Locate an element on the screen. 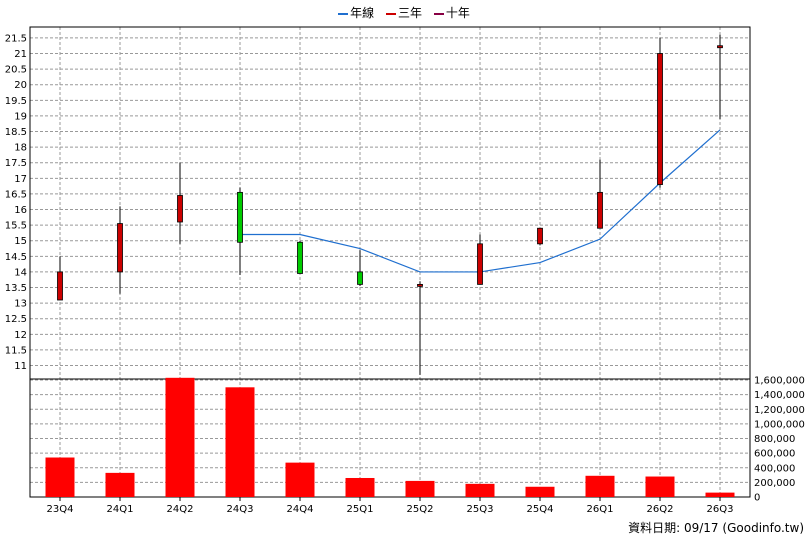 The height and width of the screenshot is (540, 808). x-tick-label: 24Q1 is located at coordinates (120, 509).